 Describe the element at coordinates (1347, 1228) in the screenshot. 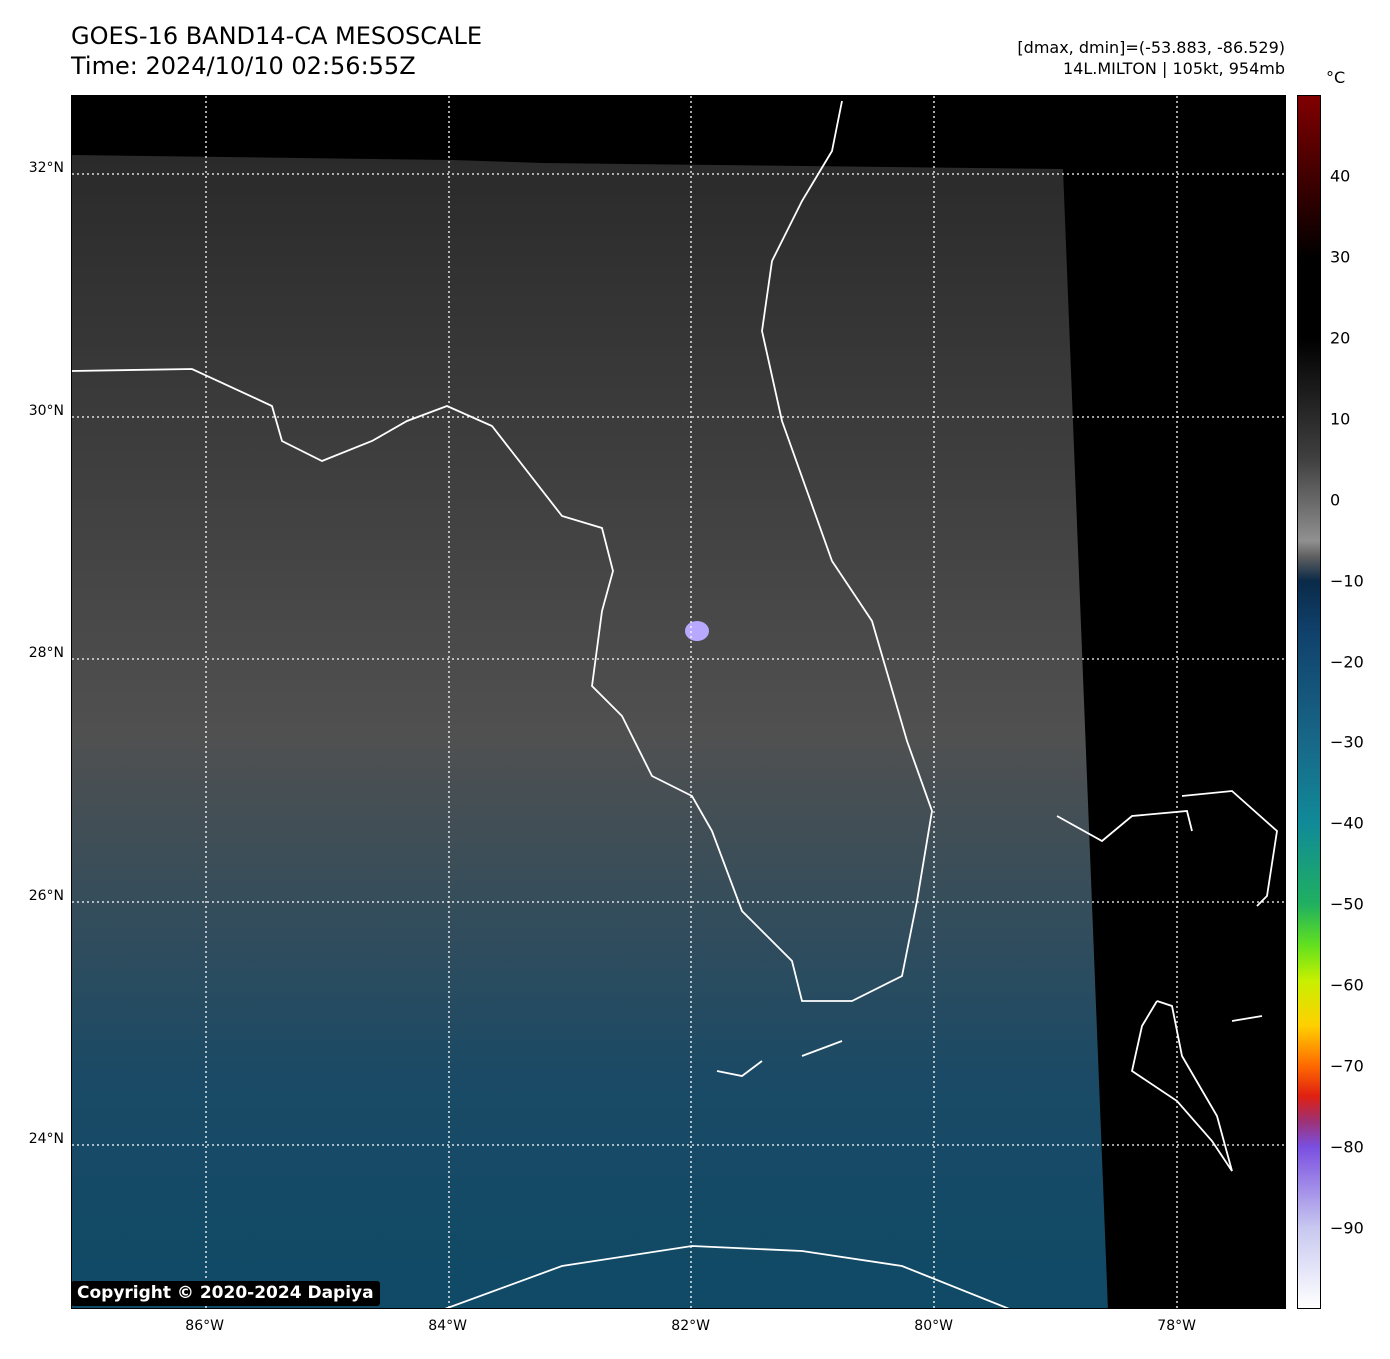

I see `colorbar-tick-label: −90` at that location.